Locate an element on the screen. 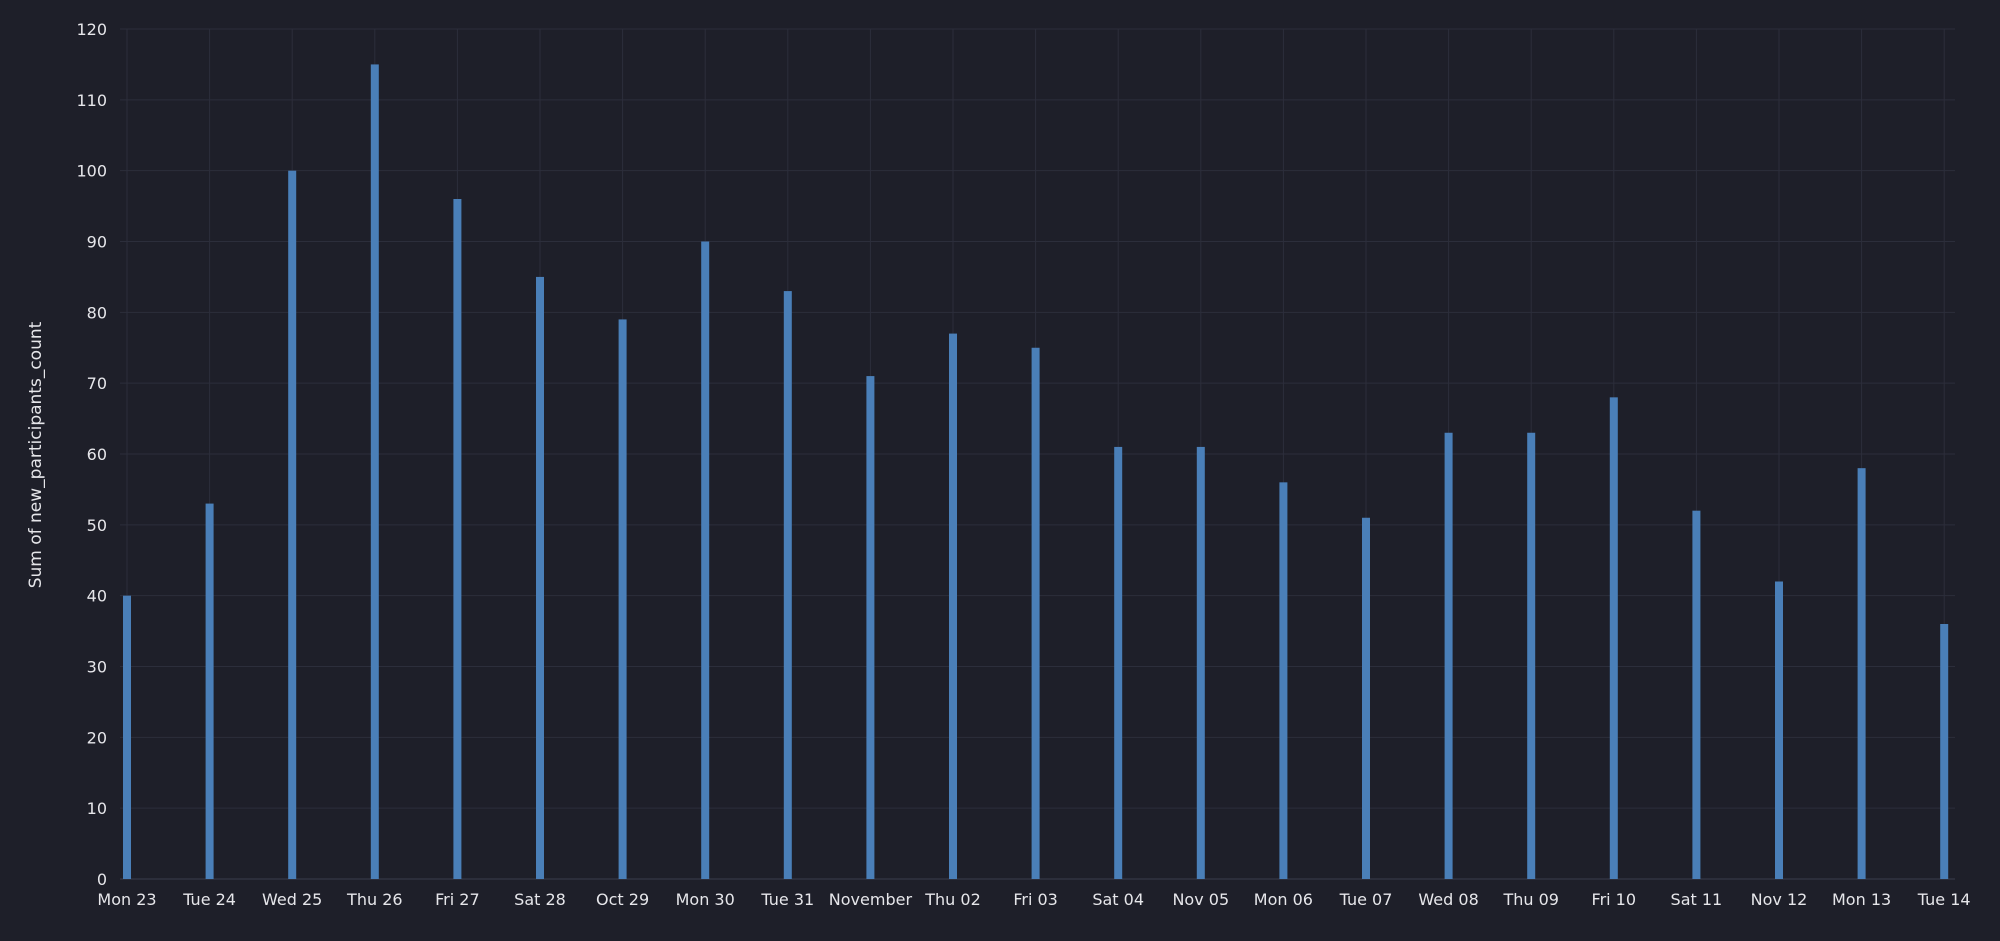  x-tick-label: Mon 13 is located at coordinates (1861, 899).